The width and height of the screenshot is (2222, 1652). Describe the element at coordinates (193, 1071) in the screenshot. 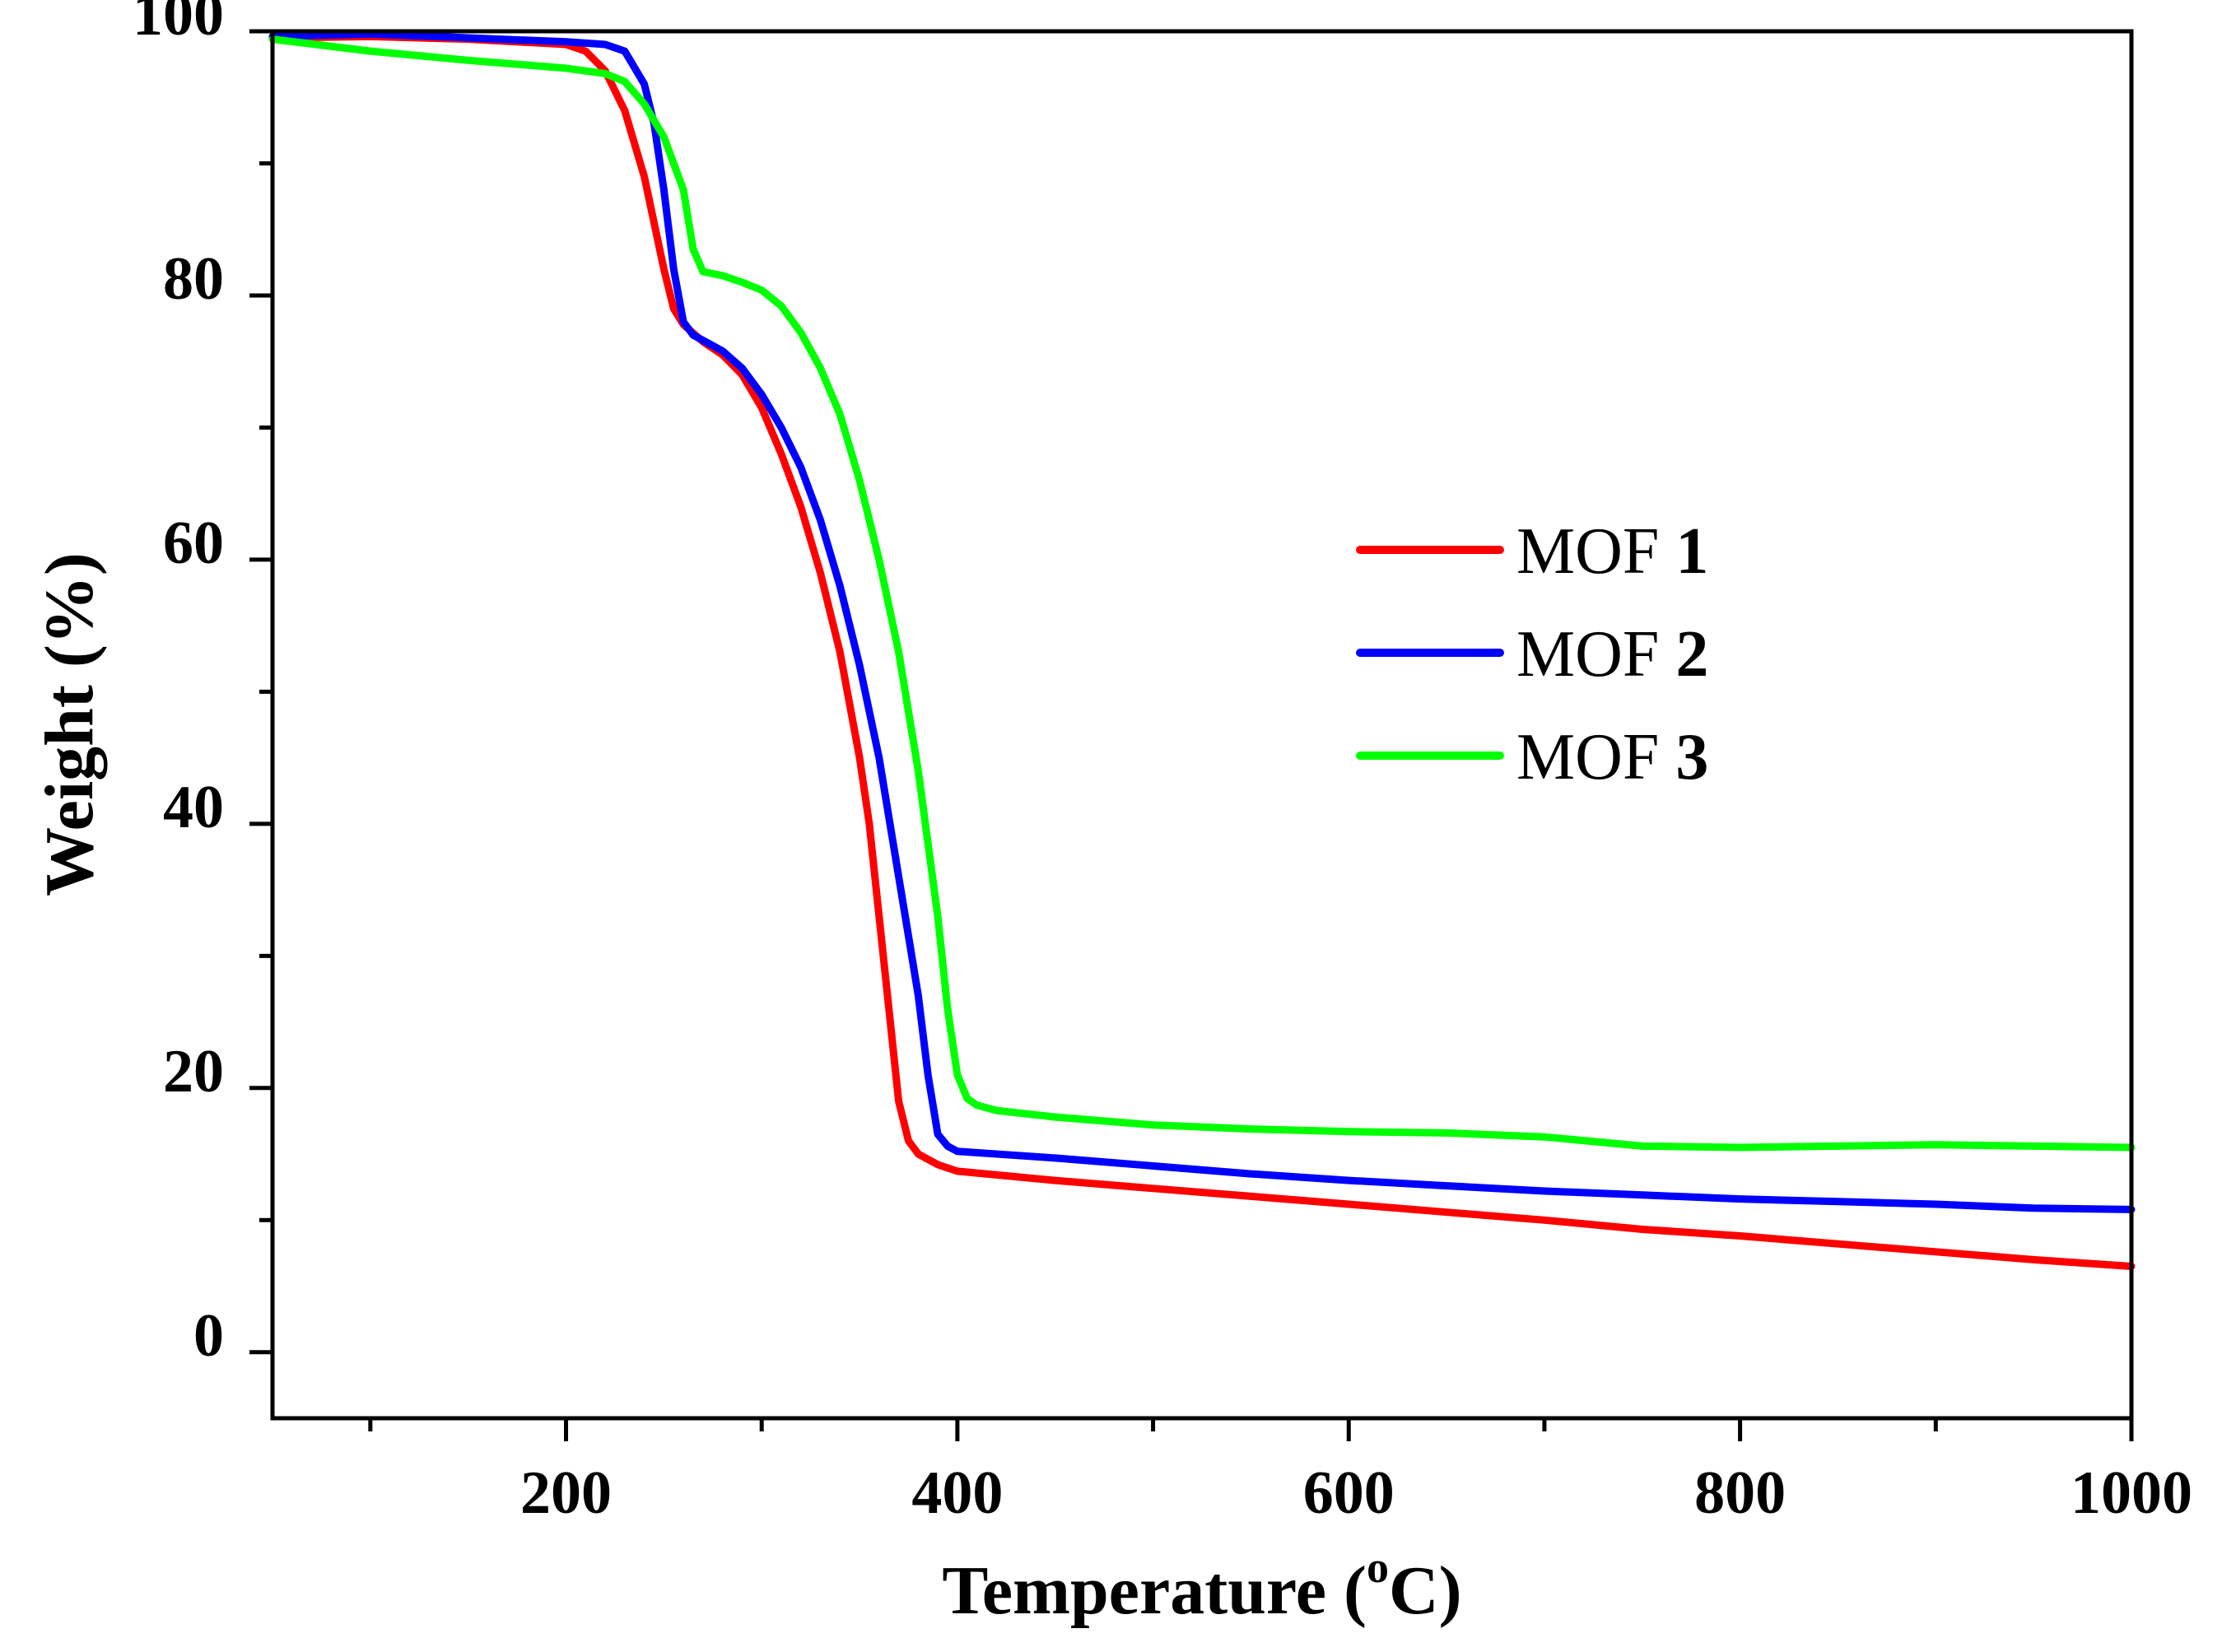

I see `y-tick-label-20: 20` at that location.